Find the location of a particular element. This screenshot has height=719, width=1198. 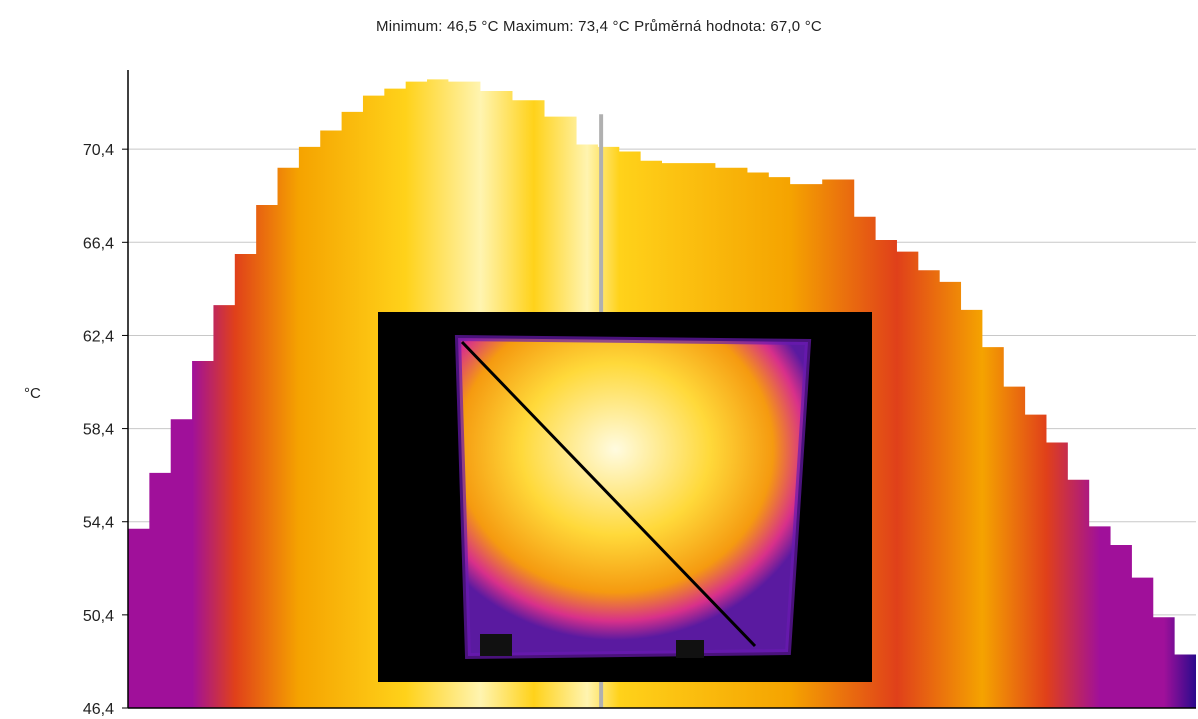

max-label: Maximum: is located at coordinates (538, 26).